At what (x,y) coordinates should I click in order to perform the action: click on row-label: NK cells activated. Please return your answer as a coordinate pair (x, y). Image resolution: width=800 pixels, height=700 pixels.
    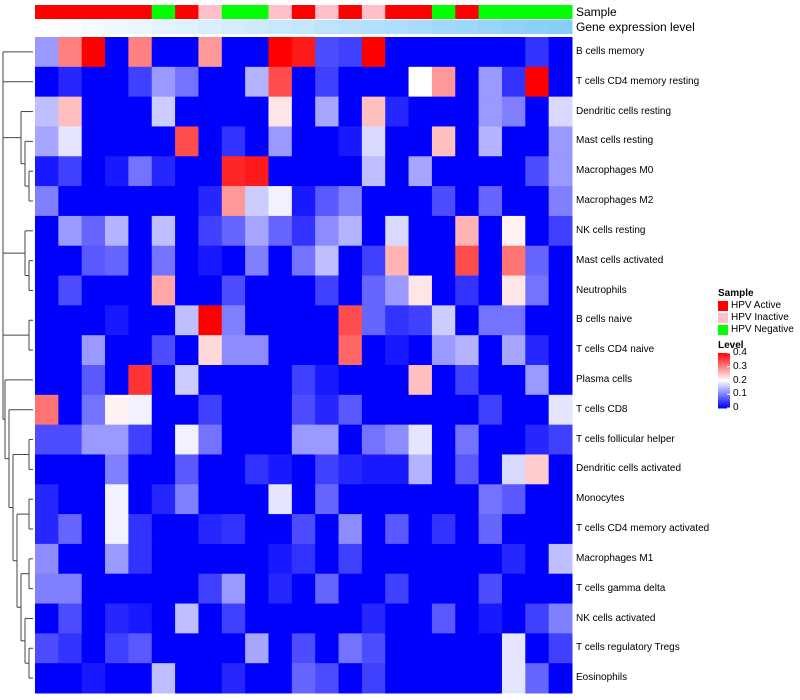
    Looking at the image, I should click on (616, 618).